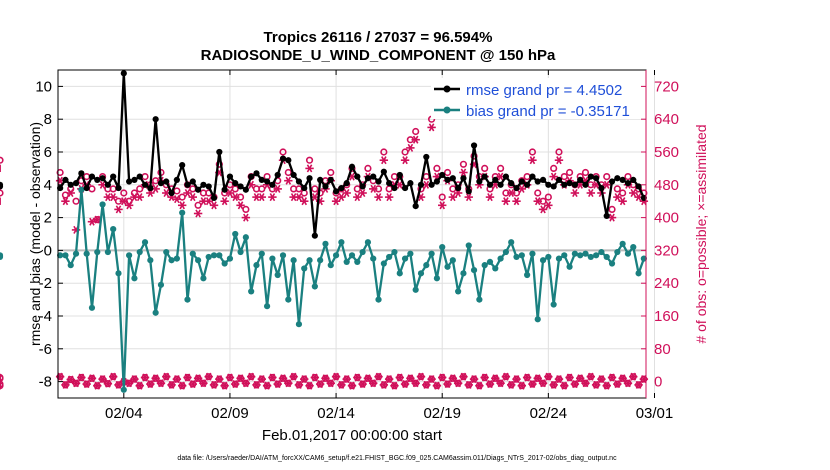  What do you see at coordinates (666, 283) in the screenshot?
I see `y-right-tick-label: 240` at bounding box center [666, 283].